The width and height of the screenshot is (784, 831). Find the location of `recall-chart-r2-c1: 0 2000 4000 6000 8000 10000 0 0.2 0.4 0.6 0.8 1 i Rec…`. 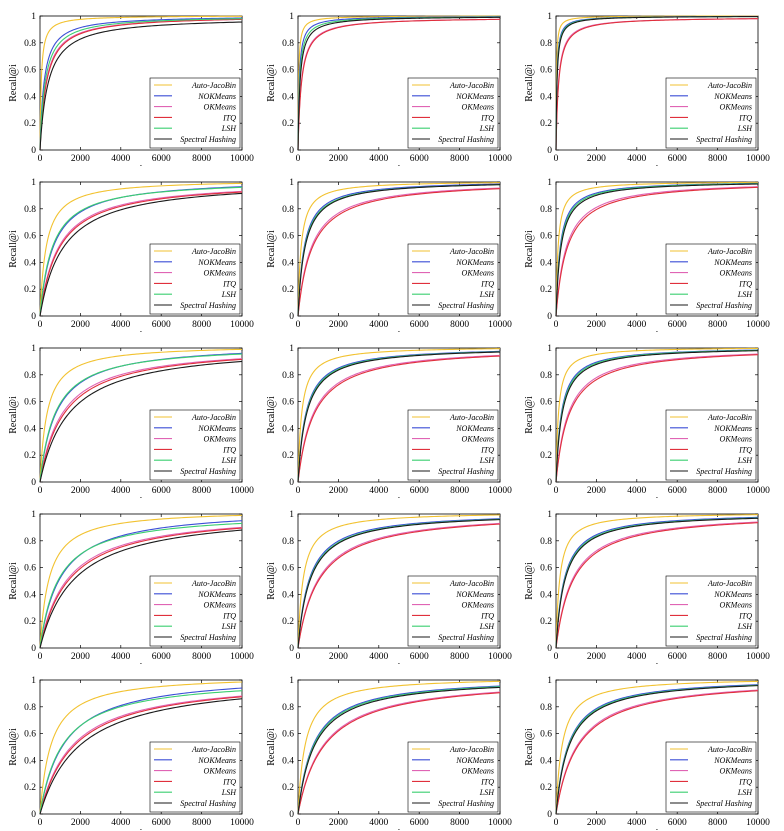

recall-chart-r2-c1: 0 2000 4000 6000 8000 10000 0 0.2 0.4 0.6 0.8 1 i Rec… is located at coordinates (131, 255).